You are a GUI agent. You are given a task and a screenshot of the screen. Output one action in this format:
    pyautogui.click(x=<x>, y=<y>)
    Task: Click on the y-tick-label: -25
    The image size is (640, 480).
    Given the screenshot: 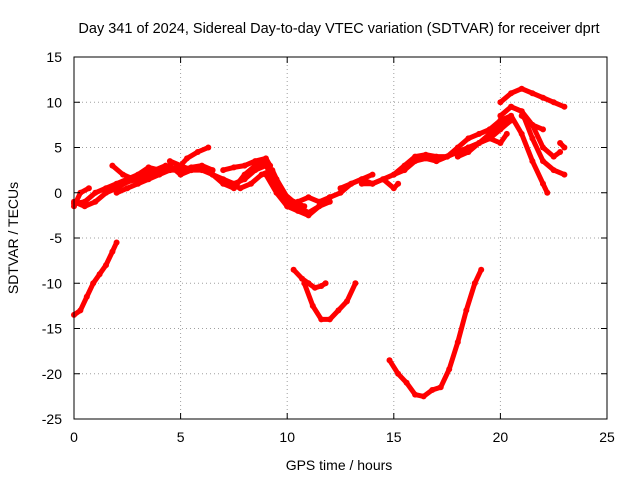 What is the action you would take?
    pyautogui.click(x=52, y=419)
    